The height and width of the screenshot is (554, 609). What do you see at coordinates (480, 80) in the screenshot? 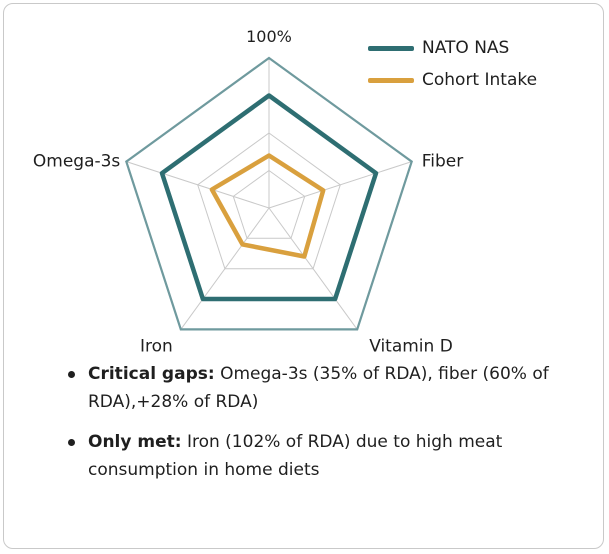
I see `legend-label-cohort-intake: Cohort Intake` at bounding box center [480, 80].